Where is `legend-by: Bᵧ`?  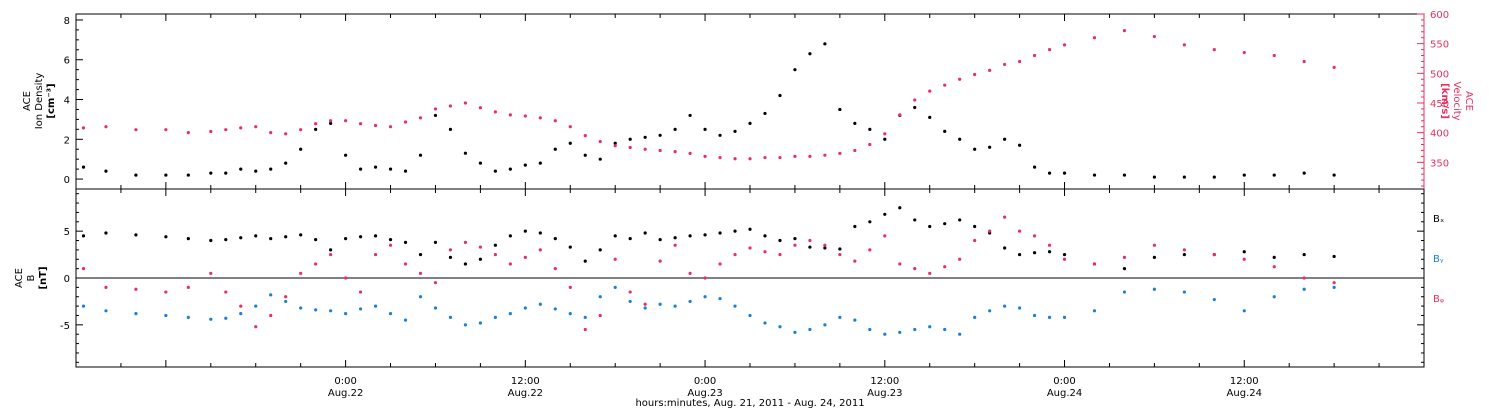
legend-by: Bᵧ is located at coordinates (1438, 259).